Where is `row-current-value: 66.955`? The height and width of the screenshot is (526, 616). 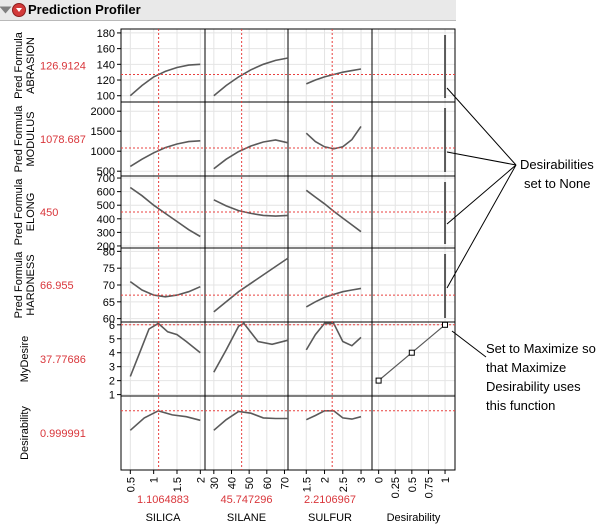 row-current-value: 66.955 is located at coordinates (57, 286).